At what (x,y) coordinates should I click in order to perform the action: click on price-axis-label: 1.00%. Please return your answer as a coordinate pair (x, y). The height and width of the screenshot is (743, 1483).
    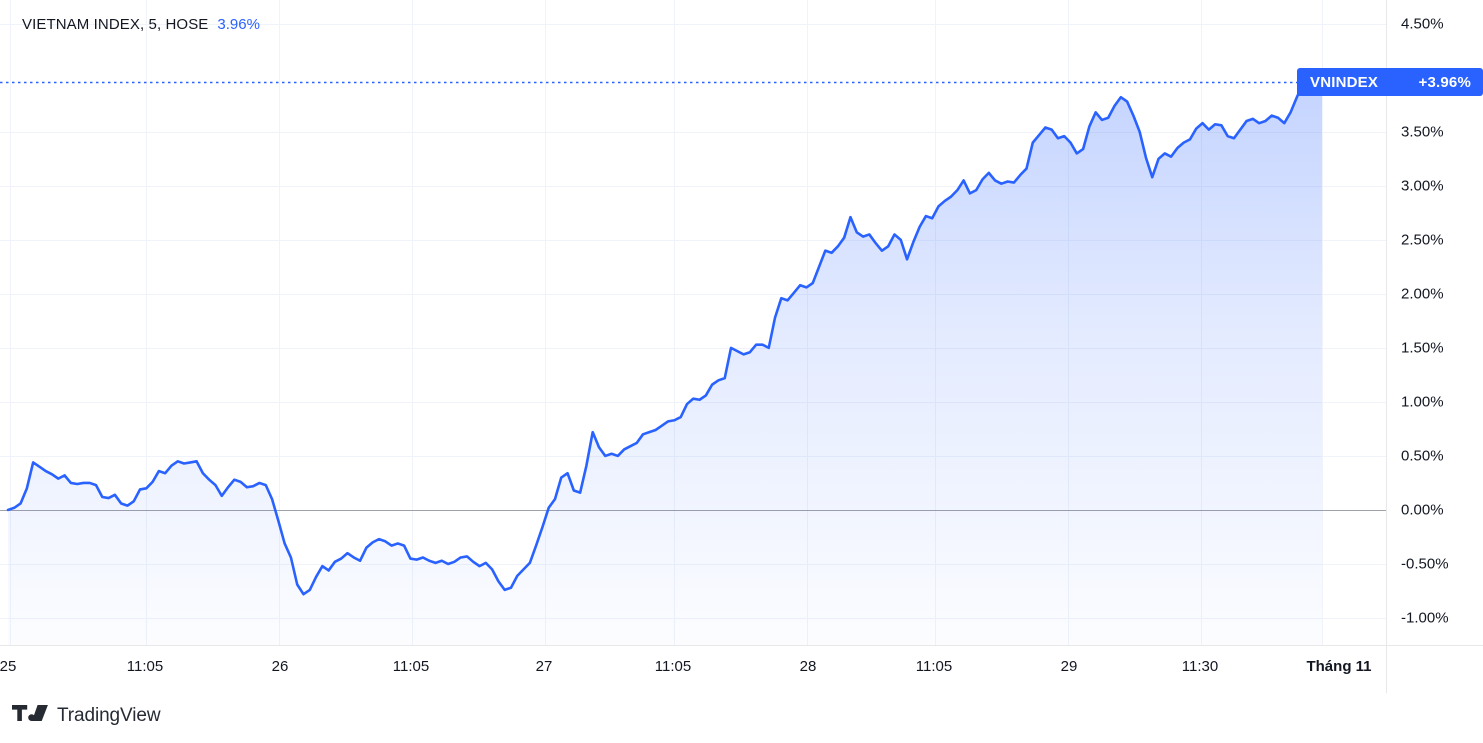
    Looking at the image, I should click on (1422, 402).